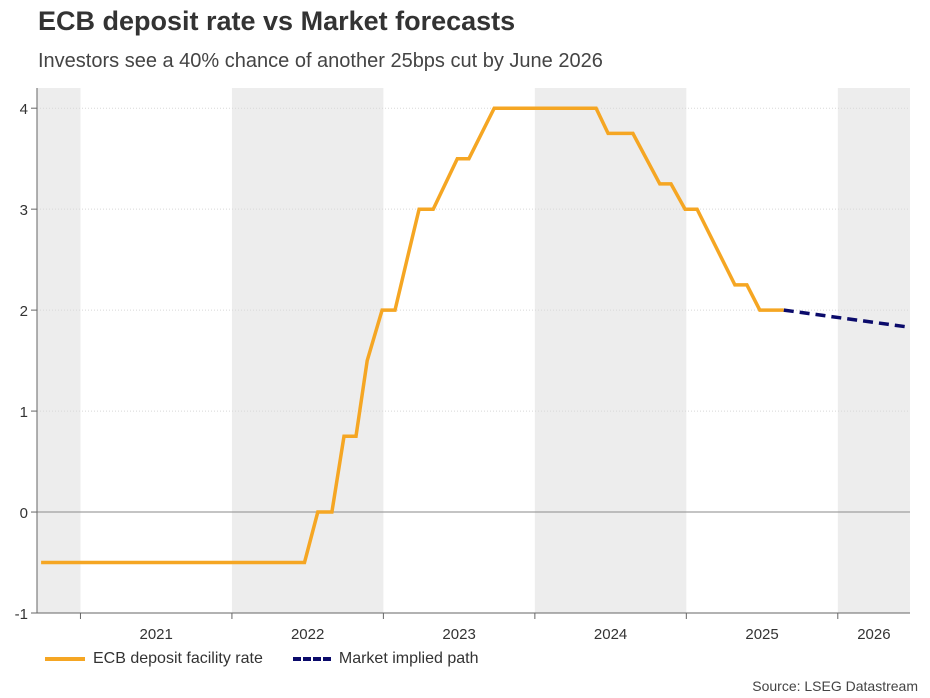  Describe the element at coordinates (24, 513) in the screenshot. I see `y-tick-label: 0` at that location.